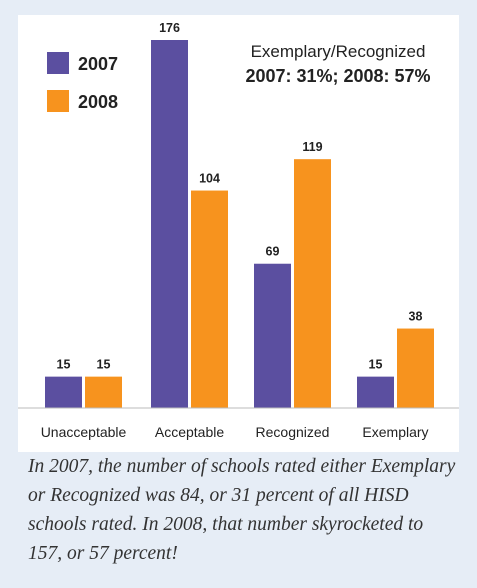  What do you see at coordinates (293, 432) in the screenshot?
I see `x-tick-label-recognized: Recognized` at bounding box center [293, 432].